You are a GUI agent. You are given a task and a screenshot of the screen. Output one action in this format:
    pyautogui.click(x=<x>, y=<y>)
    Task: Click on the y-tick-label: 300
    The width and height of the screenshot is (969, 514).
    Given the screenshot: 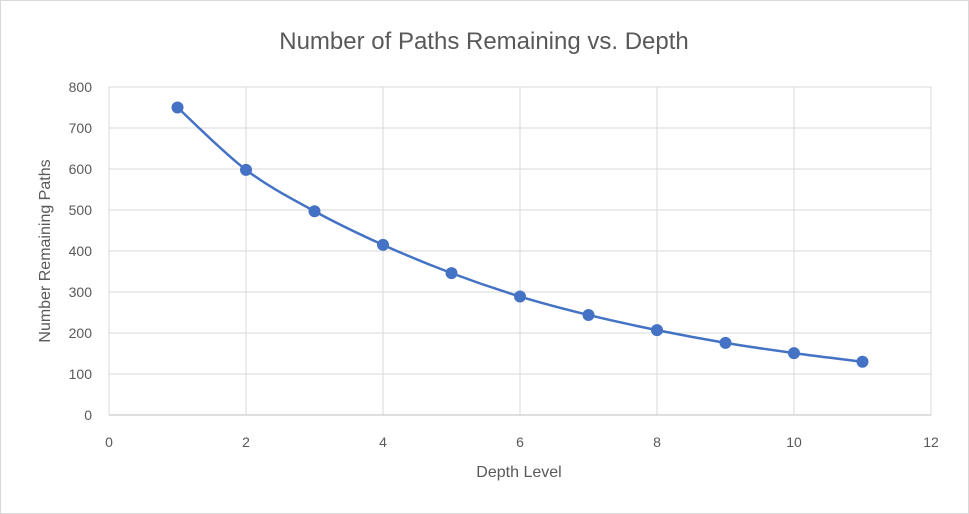 What is the action you would take?
    pyautogui.click(x=81, y=292)
    